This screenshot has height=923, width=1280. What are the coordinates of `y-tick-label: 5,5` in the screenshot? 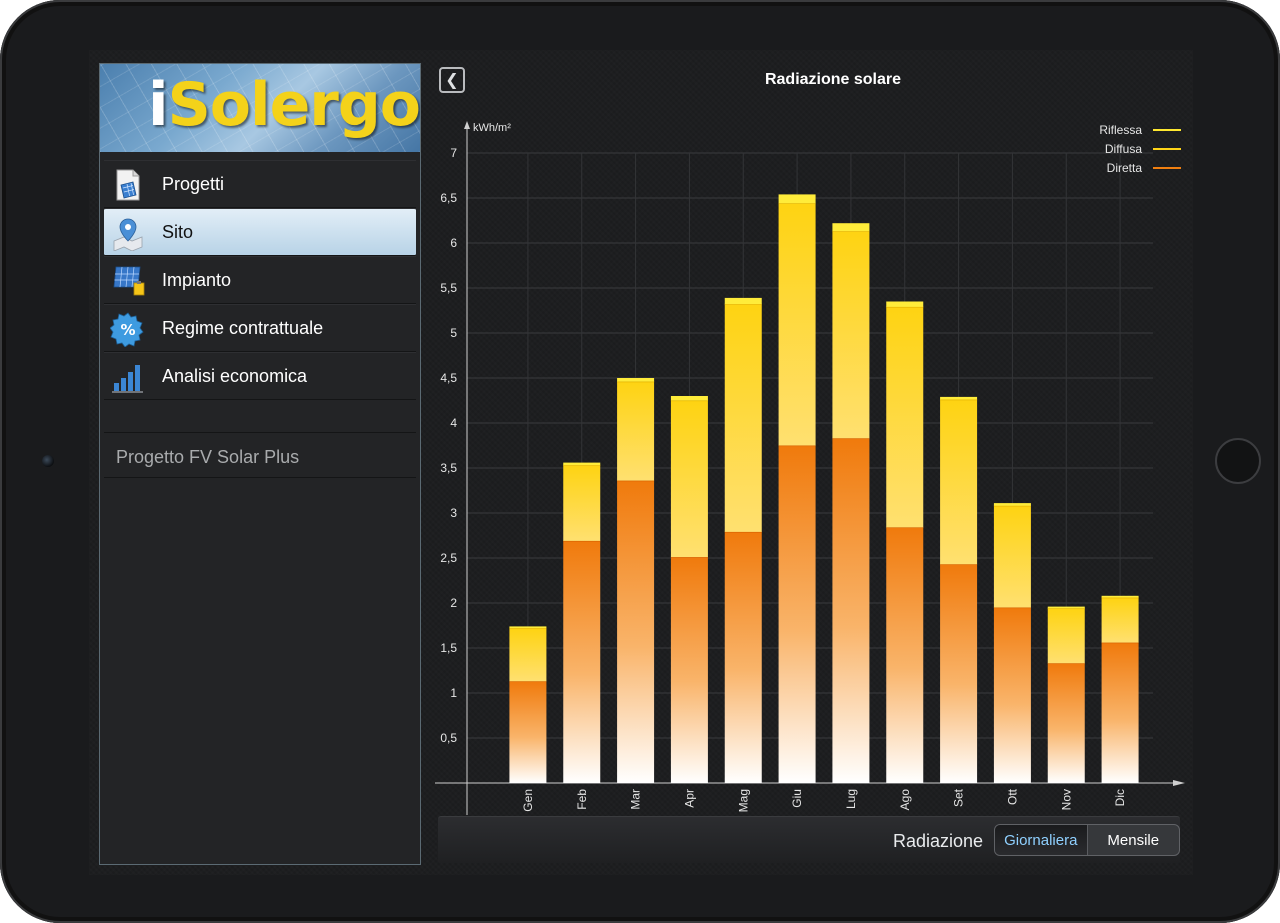 It's located at (448, 288).